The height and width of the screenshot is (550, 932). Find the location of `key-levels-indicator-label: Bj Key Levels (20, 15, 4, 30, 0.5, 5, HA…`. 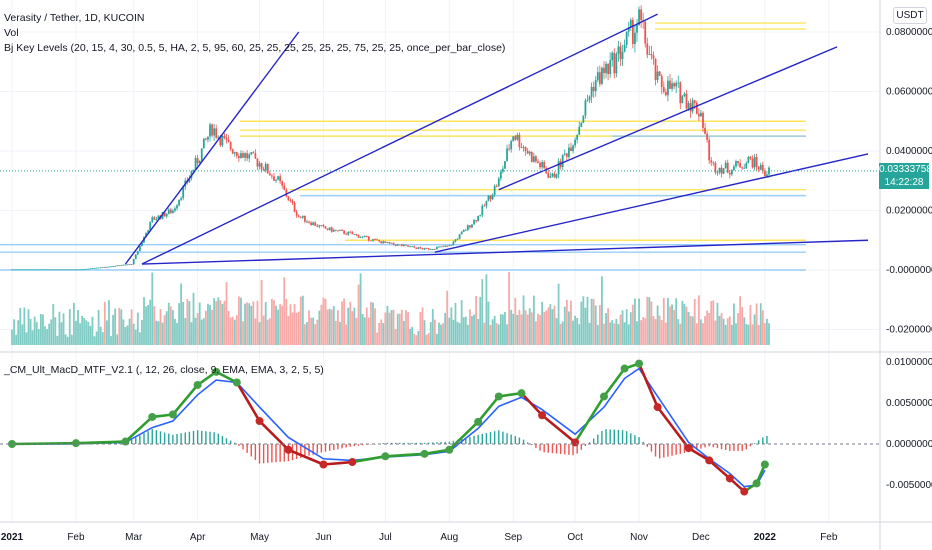

key-levels-indicator-label: Bj Key Levels (20, 15, 4, 30, 0.5, 5, HA… is located at coordinates (255, 48).